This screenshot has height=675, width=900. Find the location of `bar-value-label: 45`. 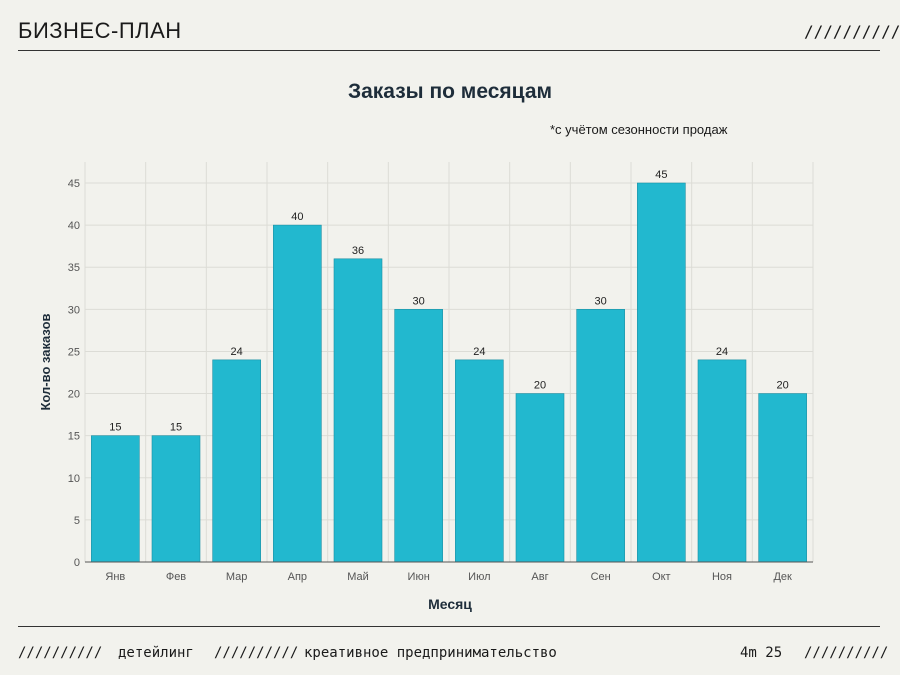

bar-value-label: 45 is located at coordinates (661, 175).